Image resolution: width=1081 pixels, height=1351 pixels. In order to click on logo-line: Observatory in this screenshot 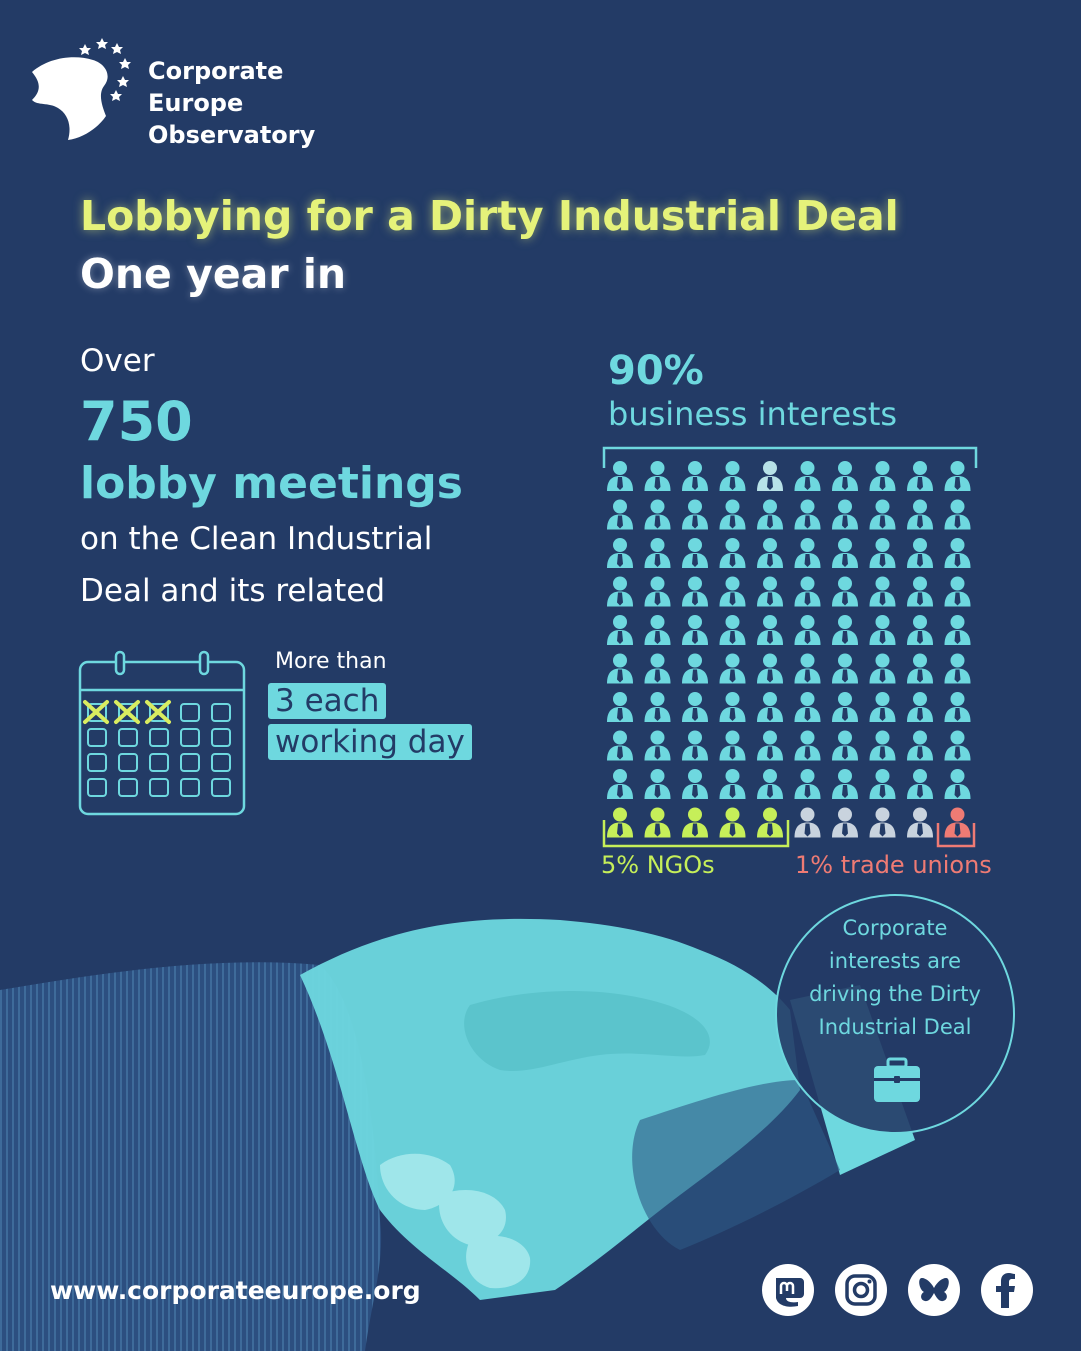, I will do `click(232, 135)`.